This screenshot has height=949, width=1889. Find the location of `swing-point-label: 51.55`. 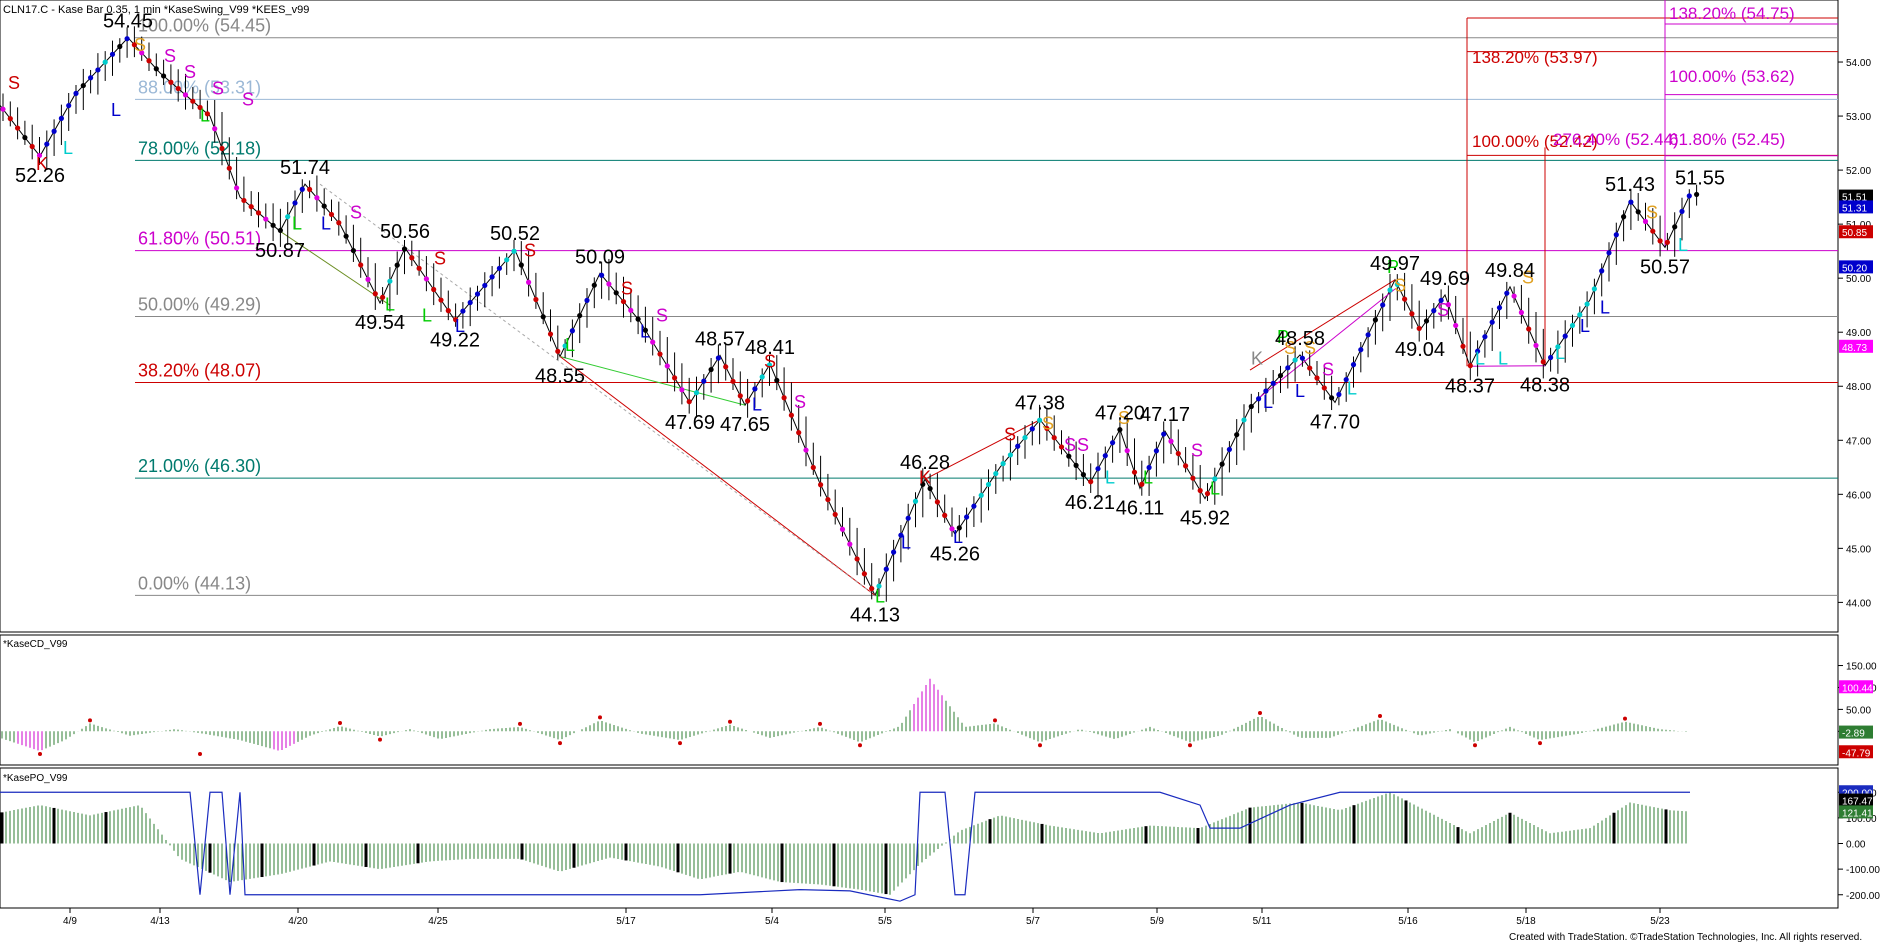

swing-point-label: 51.55 is located at coordinates (1700, 178).